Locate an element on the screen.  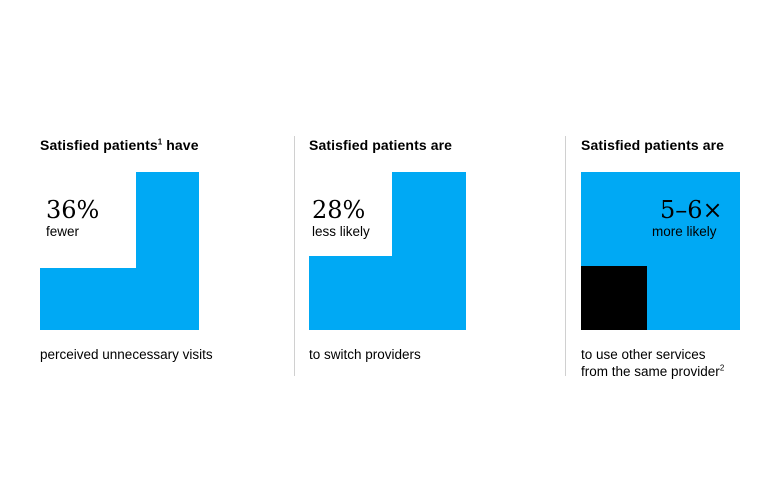
stat-value: 36% is located at coordinates (73, 210).